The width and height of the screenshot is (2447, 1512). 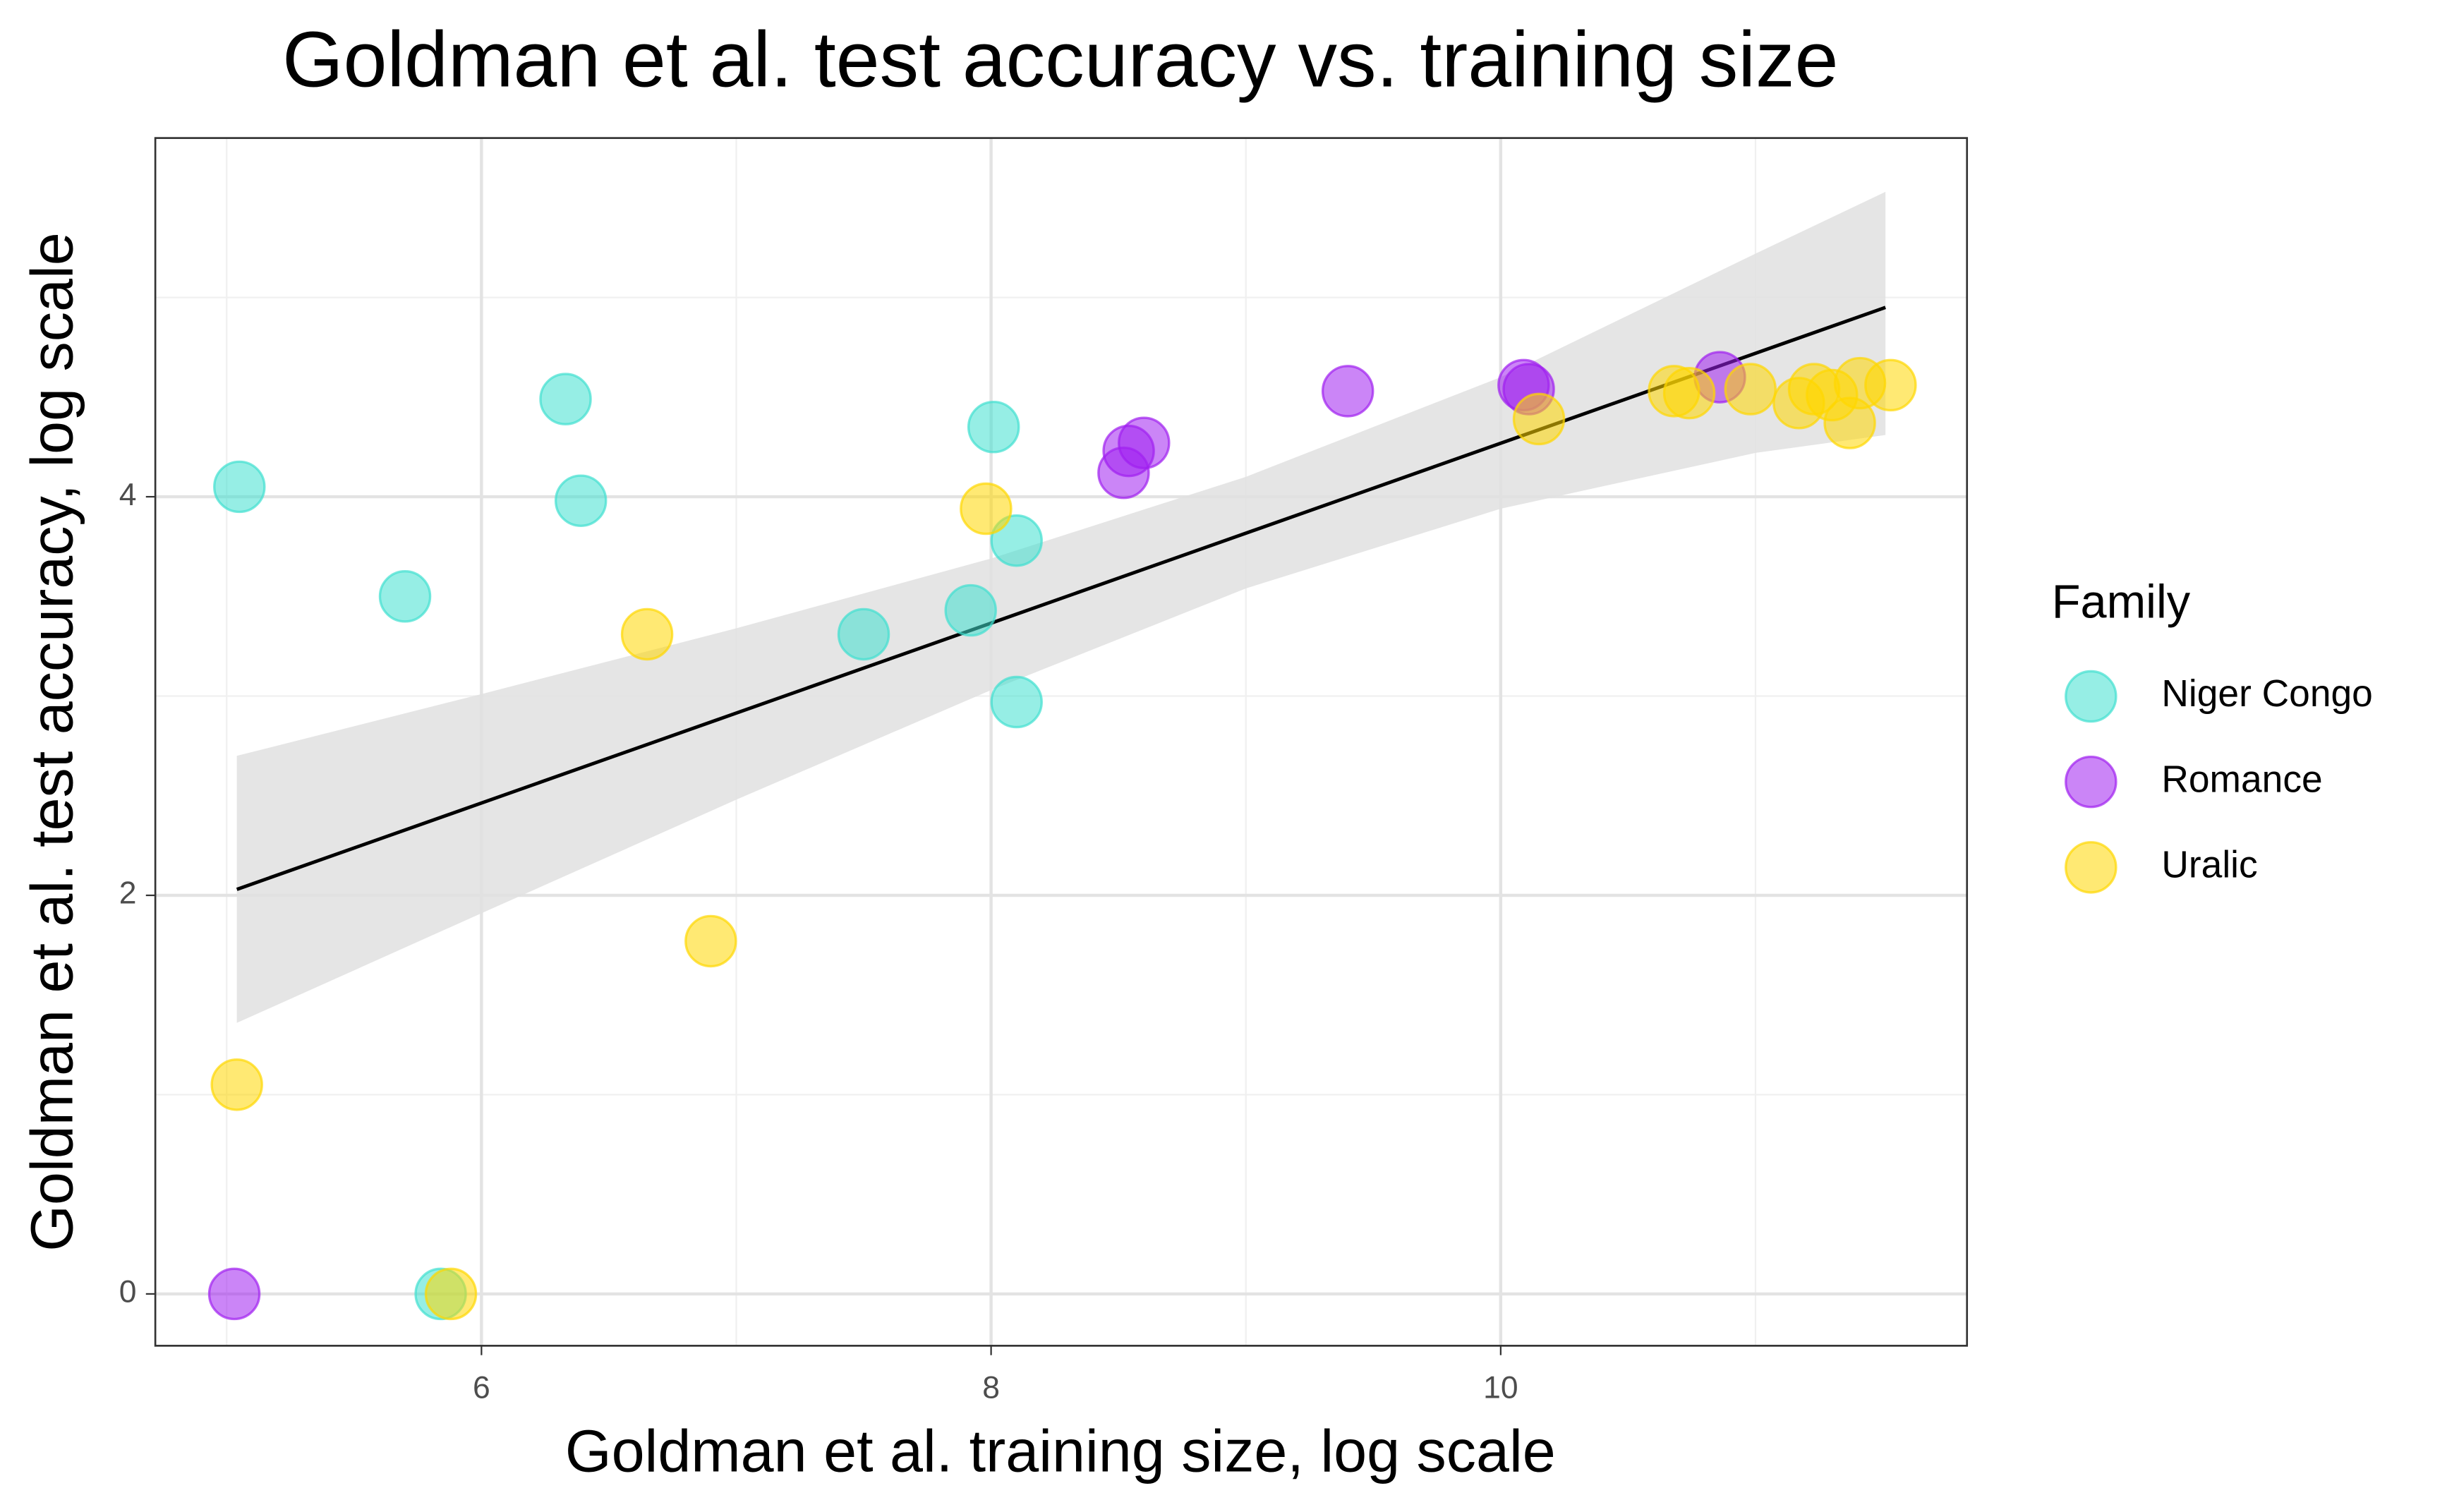 I want to click on legend-label: Niger Congo, so click(x=2267, y=694).